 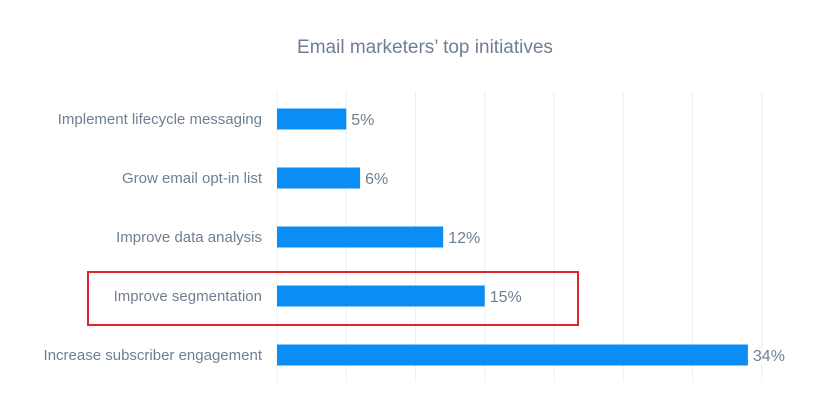 What do you see at coordinates (153, 355) in the screenshot?
I see `category-label: Increase subscriber engagement` at bounding box center [153, 355].